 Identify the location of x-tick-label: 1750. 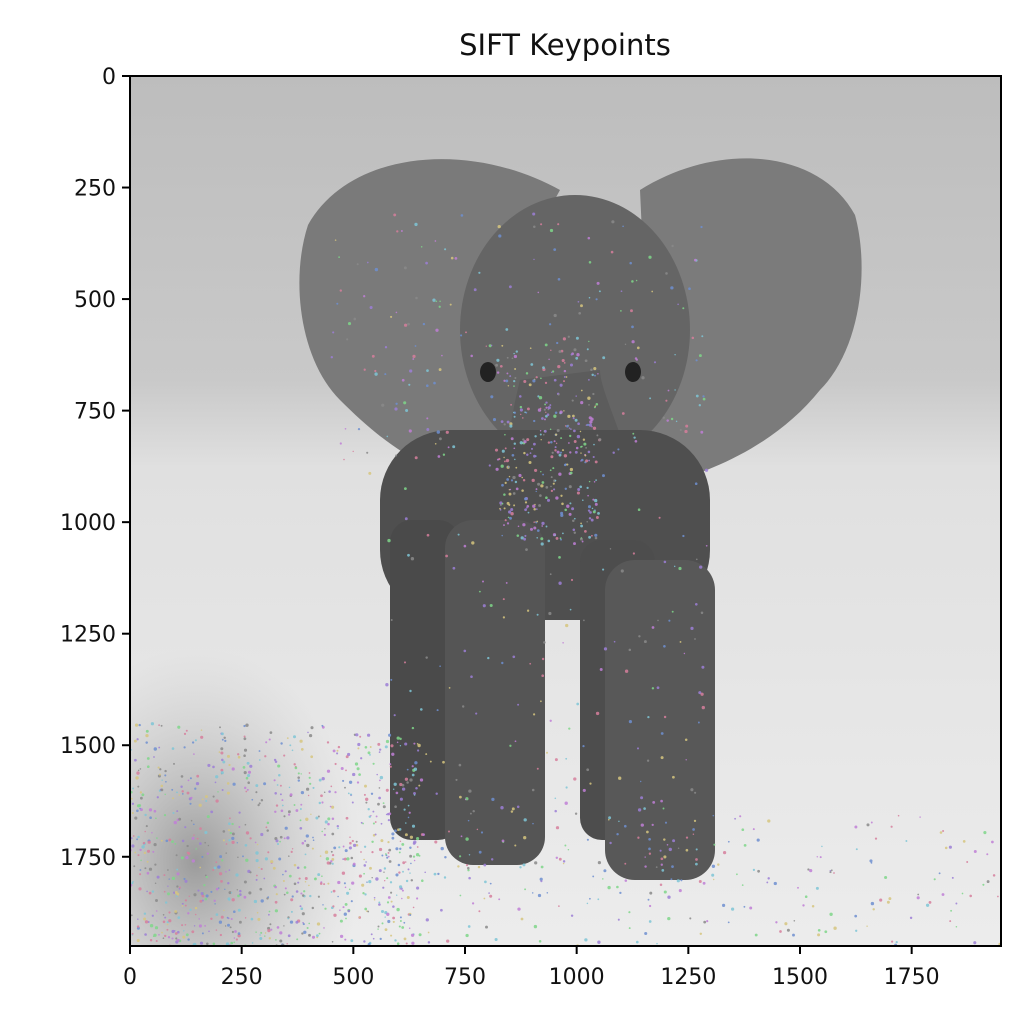
(912, 977).